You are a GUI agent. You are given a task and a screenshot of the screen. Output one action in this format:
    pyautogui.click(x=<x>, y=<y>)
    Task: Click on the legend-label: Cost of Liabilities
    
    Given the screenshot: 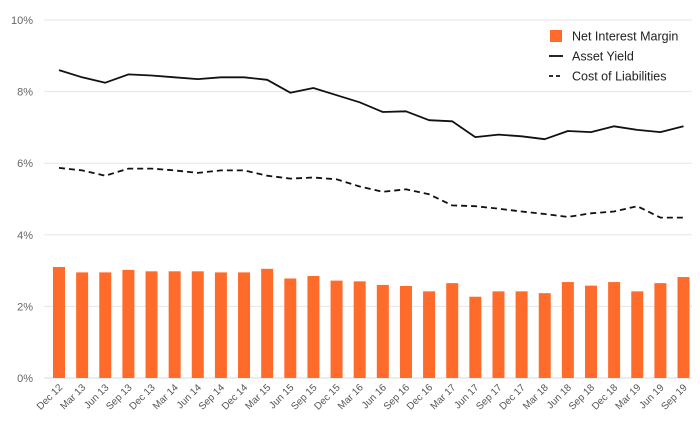 What is the action you would take?
    pyautogui.click(x=619, y=77)
    